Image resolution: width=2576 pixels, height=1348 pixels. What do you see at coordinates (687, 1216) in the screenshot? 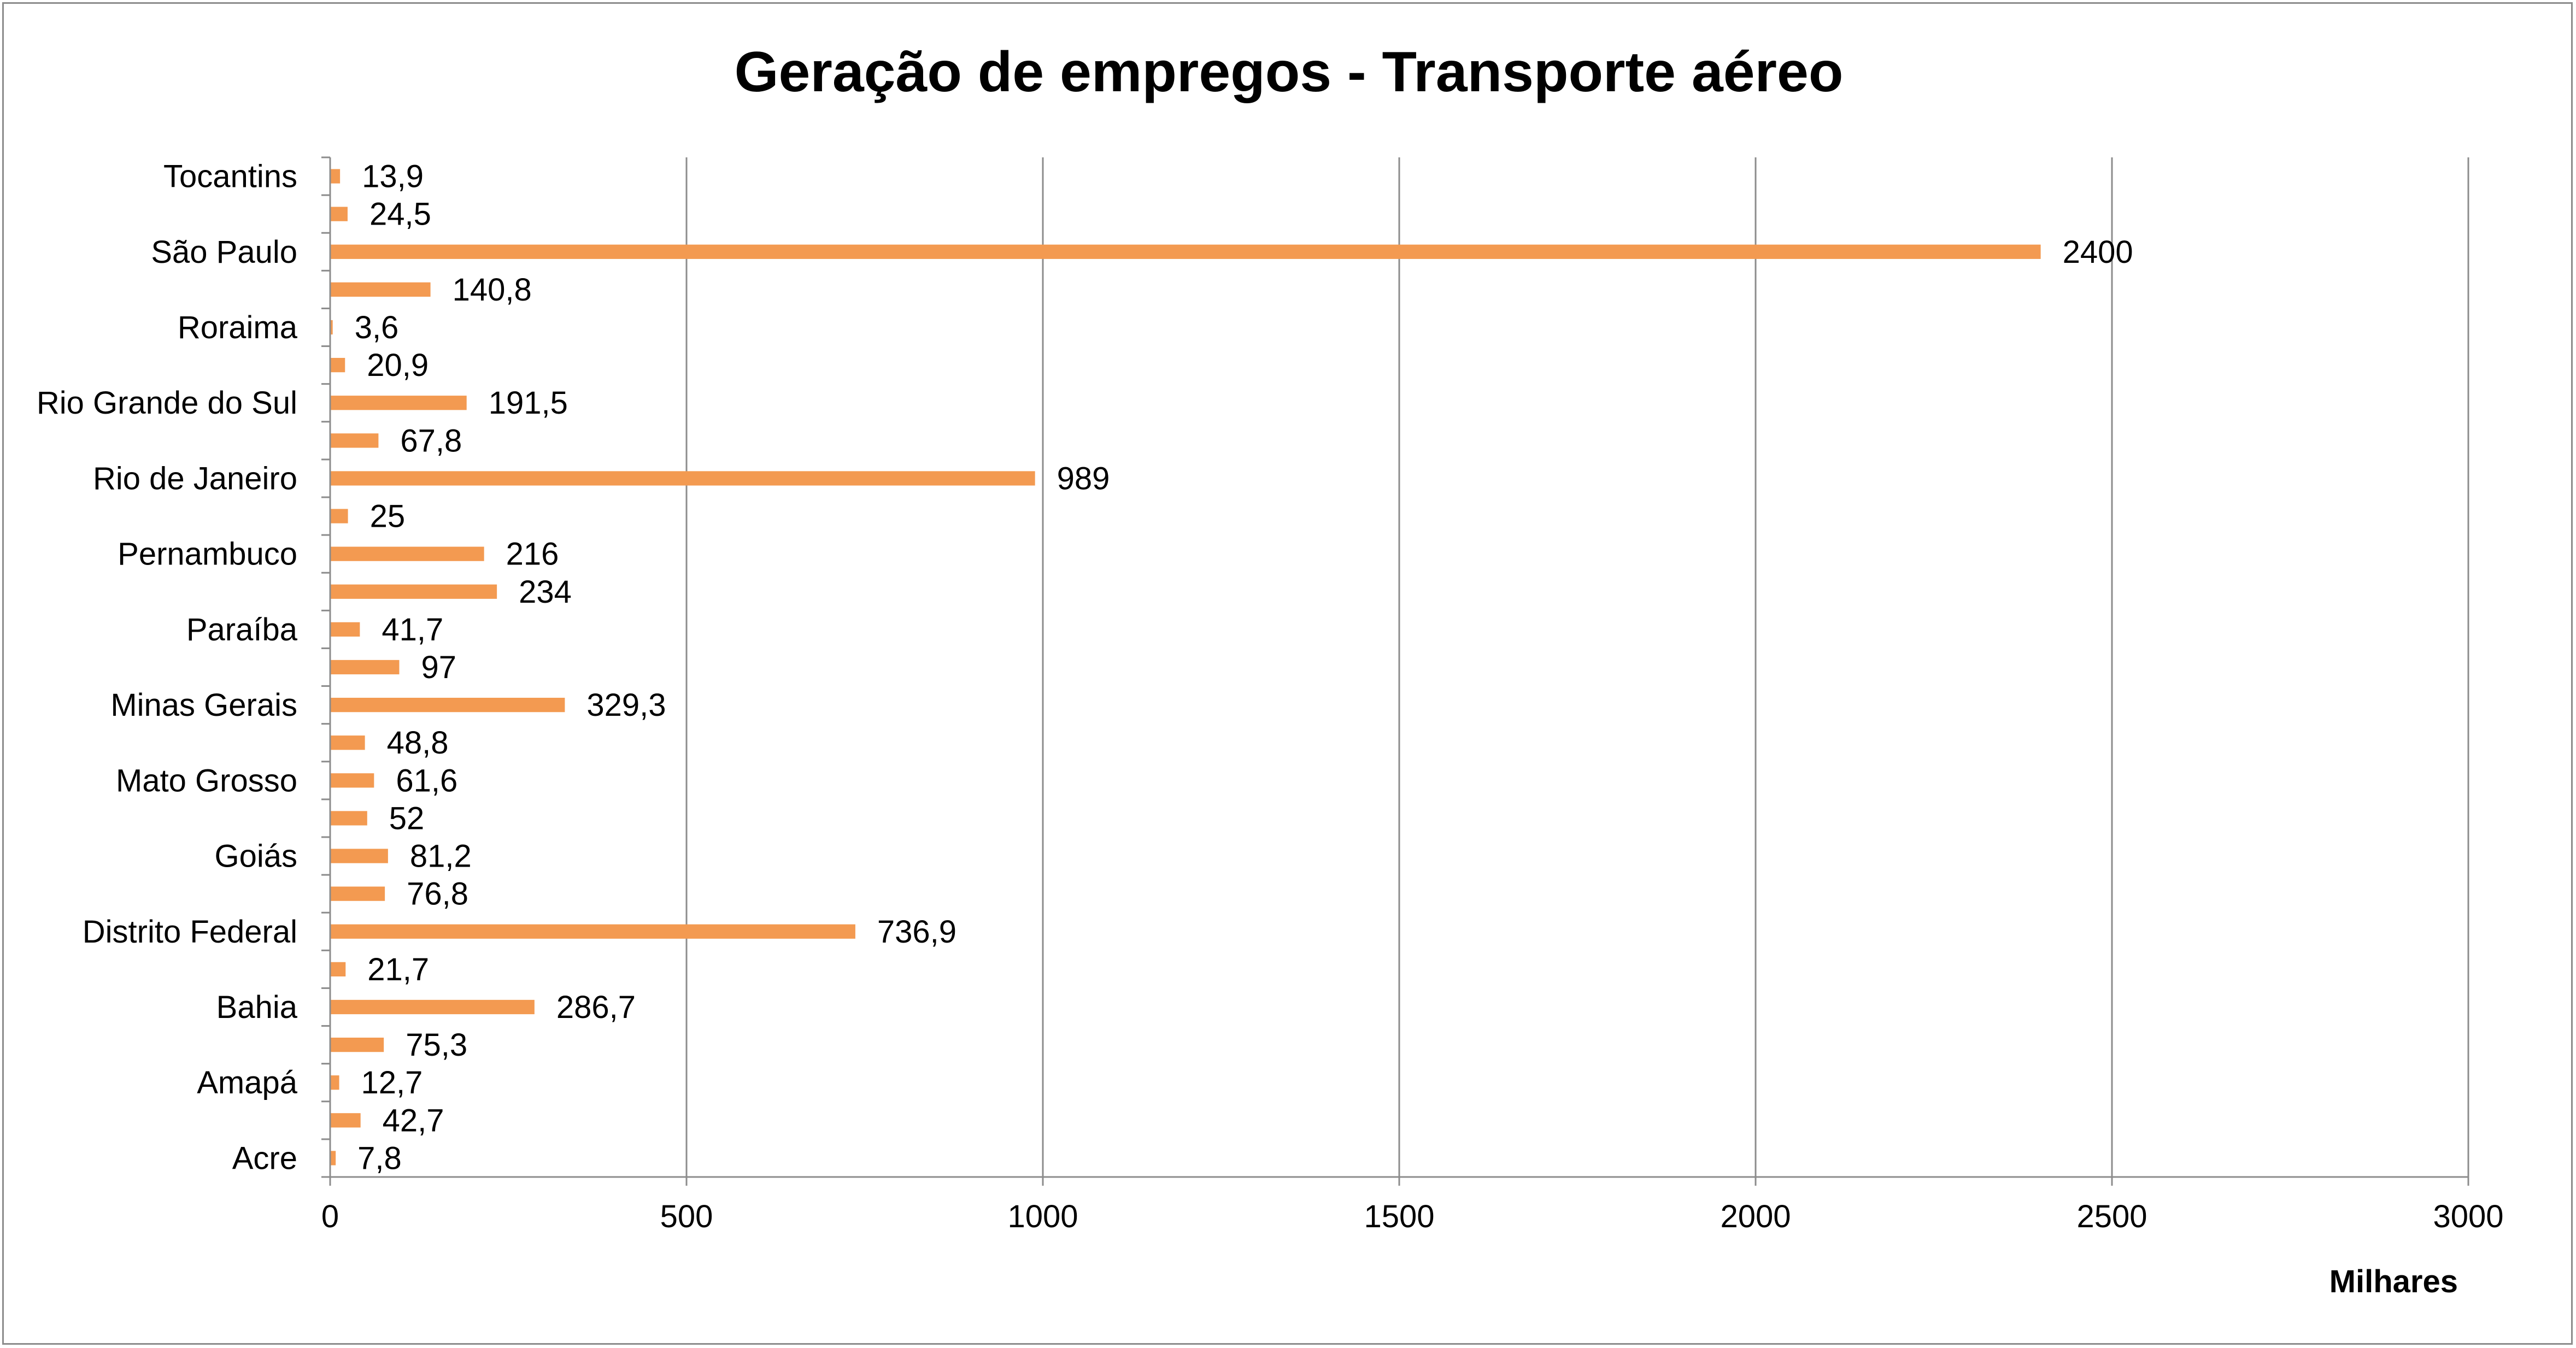
I see `x-tick-label: 500` at bounding box center [687, 1216].